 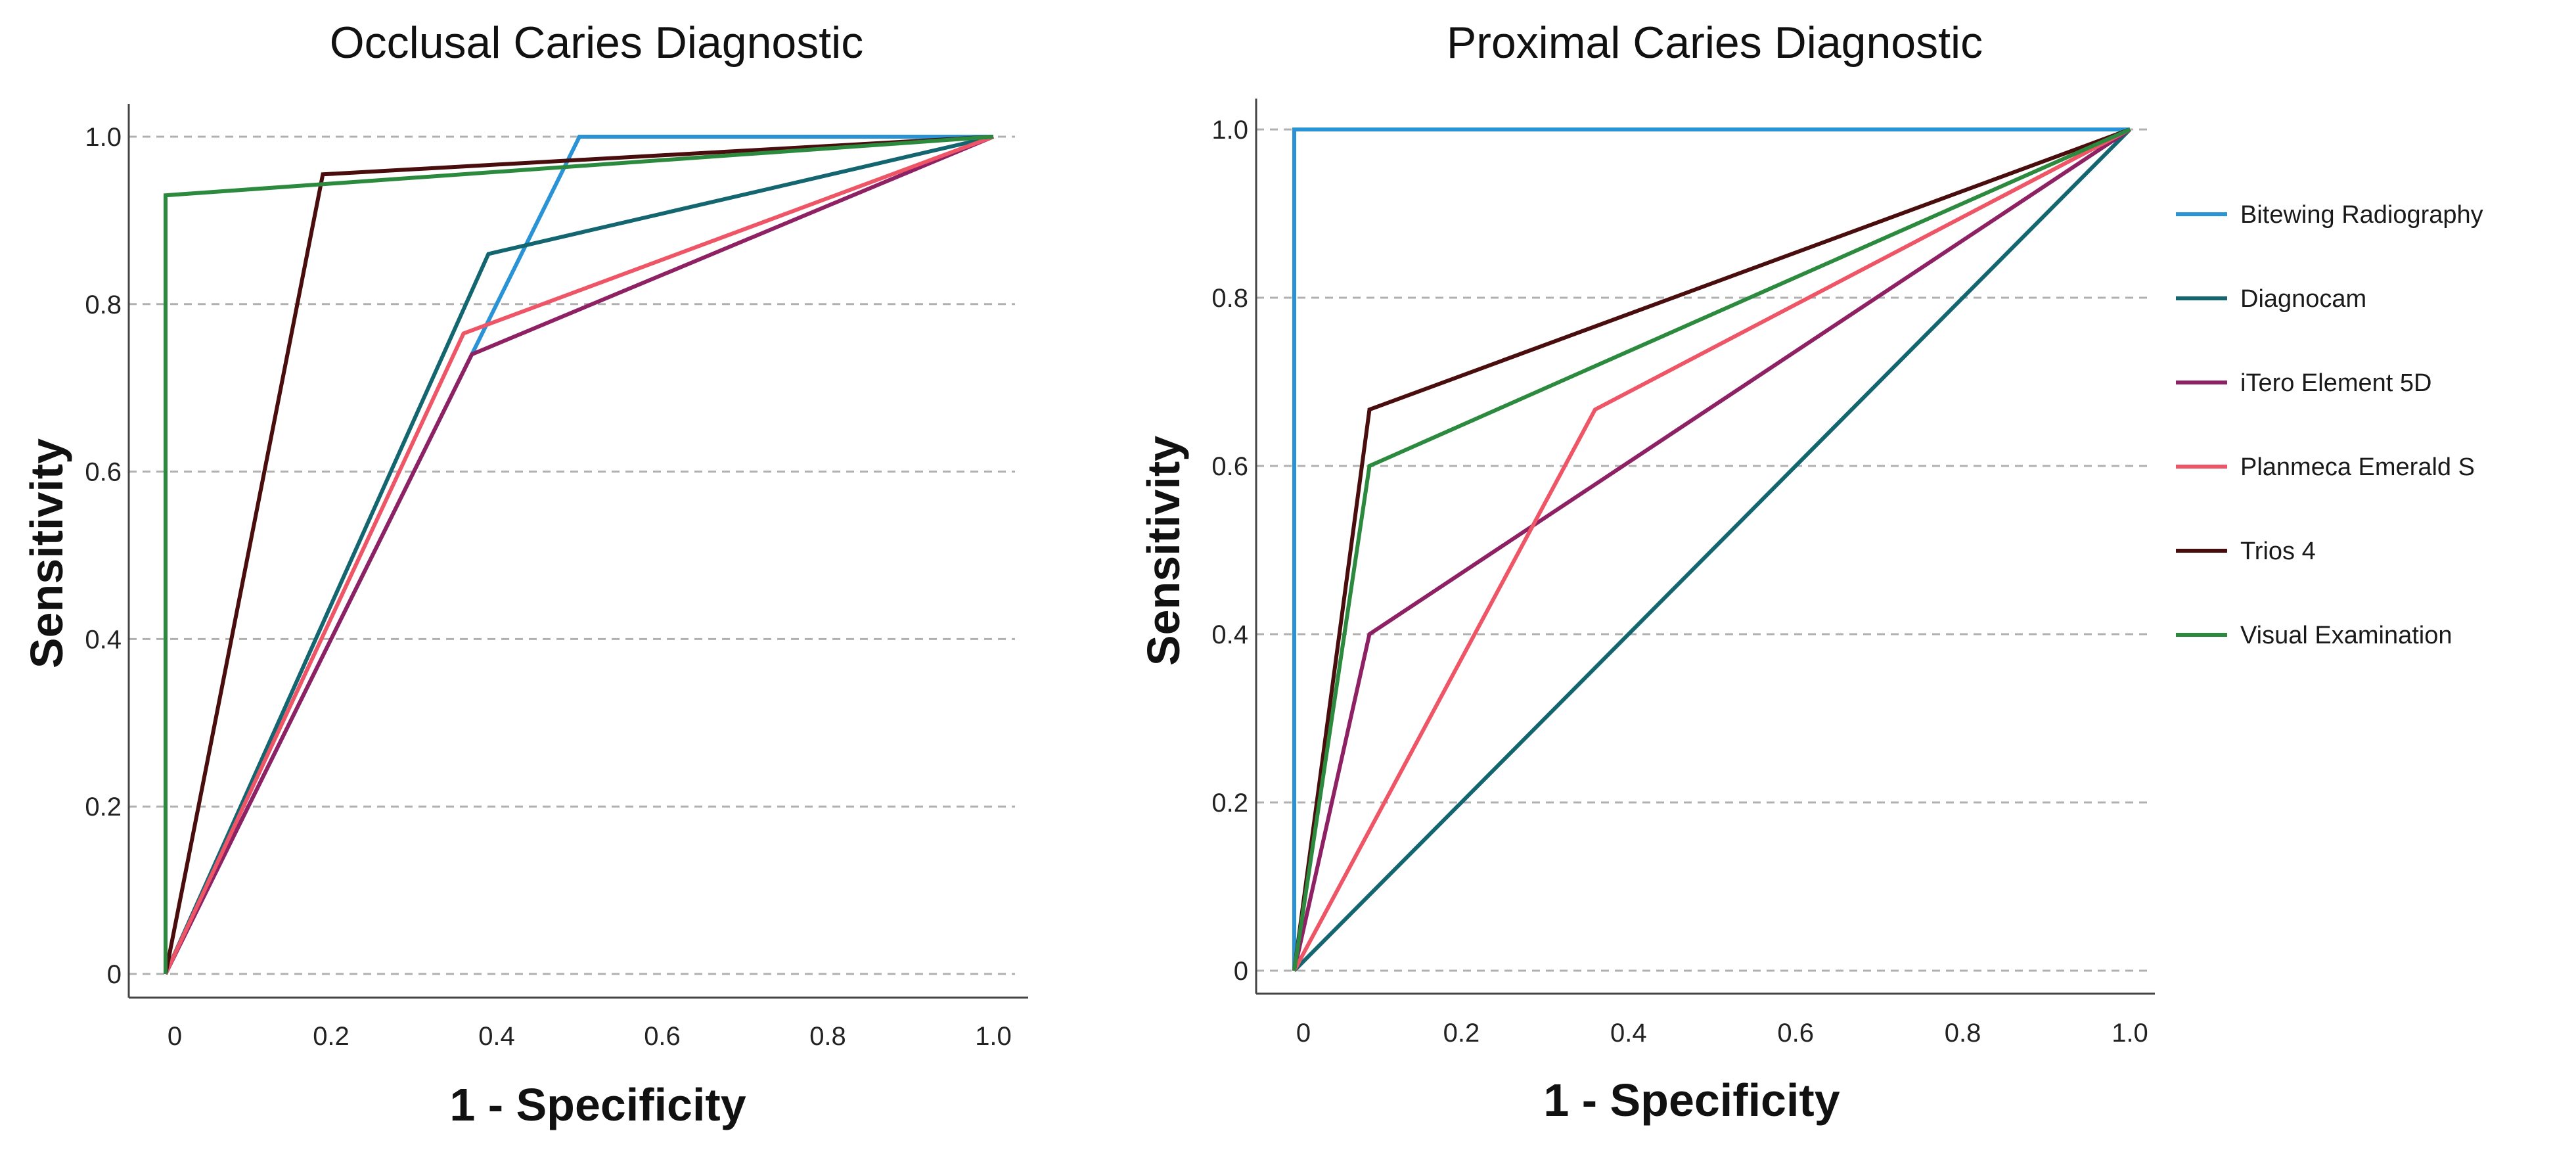 What do you see at coordinates (2130, 1033) in the screenshot?
I see `proximal-x-tick-label: 1.0` at bounding box center [2130, 1033].